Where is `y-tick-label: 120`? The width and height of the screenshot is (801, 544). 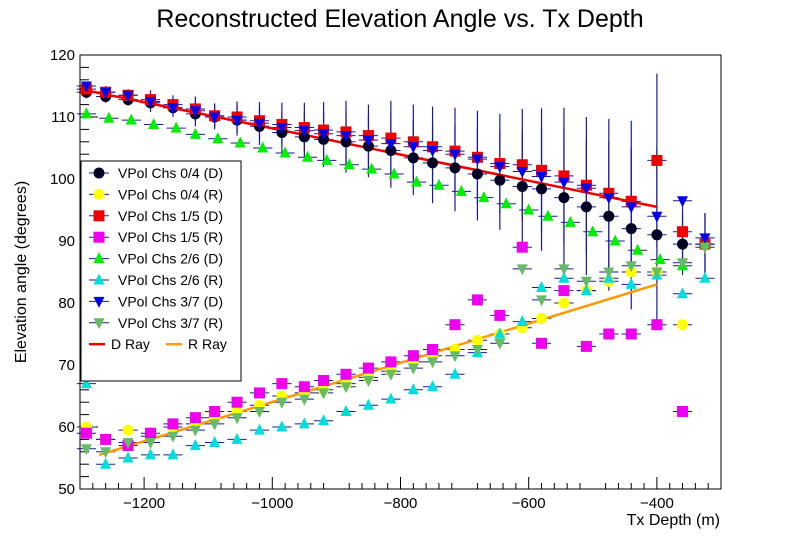
y-tick-label: 120 is located at coordinates (62, 55).